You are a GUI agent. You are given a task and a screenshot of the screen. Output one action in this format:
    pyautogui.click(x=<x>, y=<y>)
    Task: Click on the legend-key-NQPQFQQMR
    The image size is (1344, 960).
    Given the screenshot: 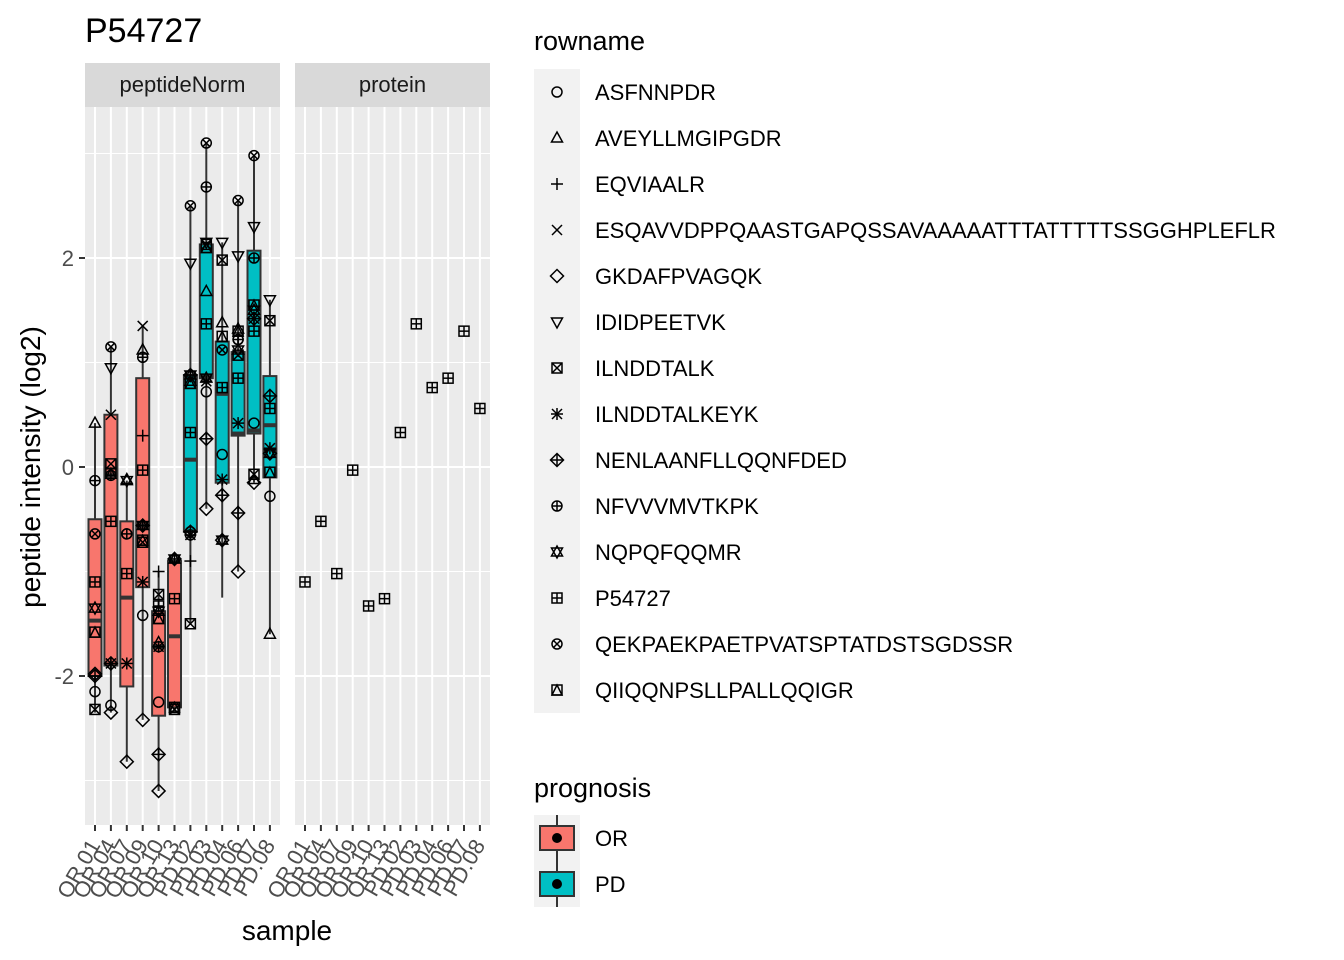 What is the action you would take?
    pyautogui.click(x=557, y=552)
    